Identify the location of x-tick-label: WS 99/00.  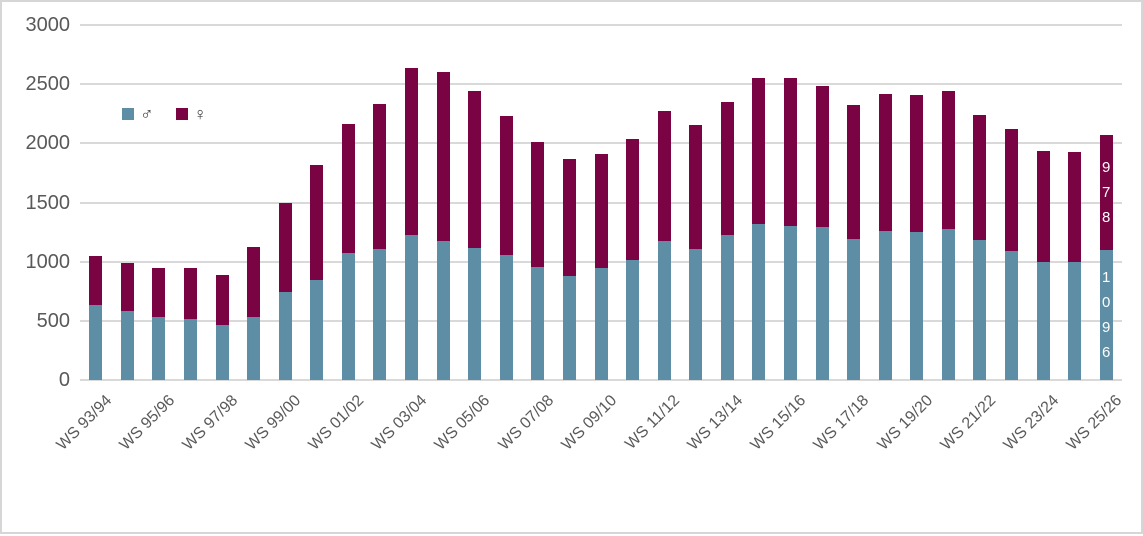
(273, 423).